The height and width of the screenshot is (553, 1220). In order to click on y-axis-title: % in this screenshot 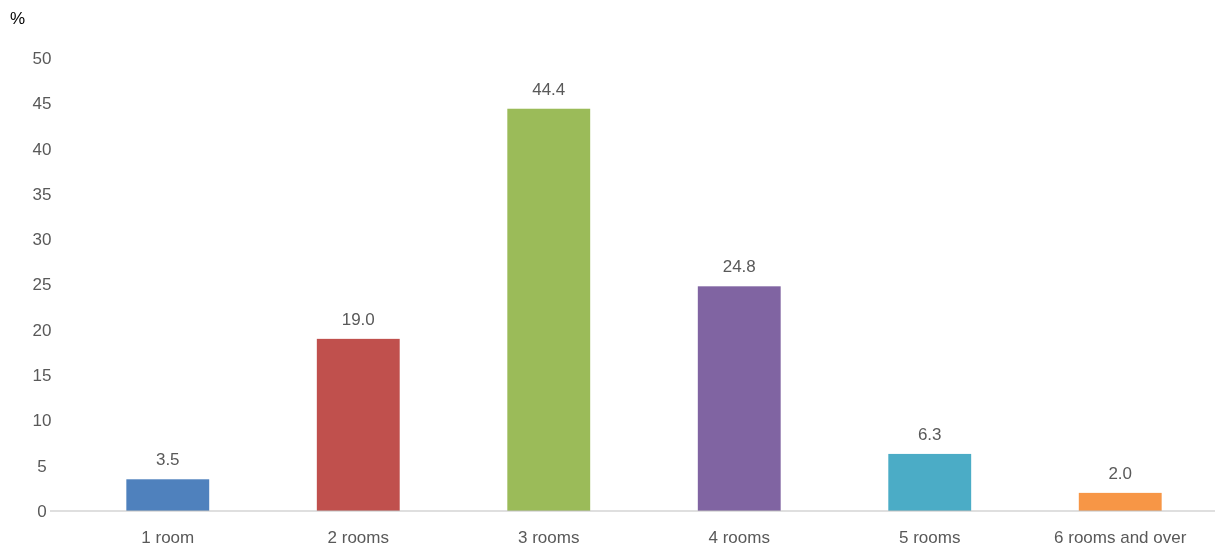, I will do `click(18, 18)`.